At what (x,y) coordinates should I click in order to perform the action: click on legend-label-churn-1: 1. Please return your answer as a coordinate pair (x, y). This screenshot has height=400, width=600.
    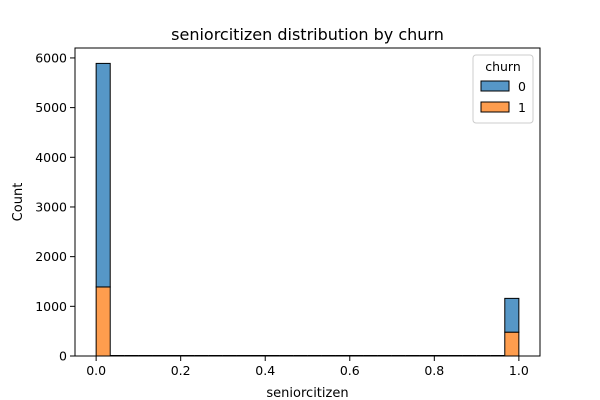
    Looking at the image, I should click on (522, 107).